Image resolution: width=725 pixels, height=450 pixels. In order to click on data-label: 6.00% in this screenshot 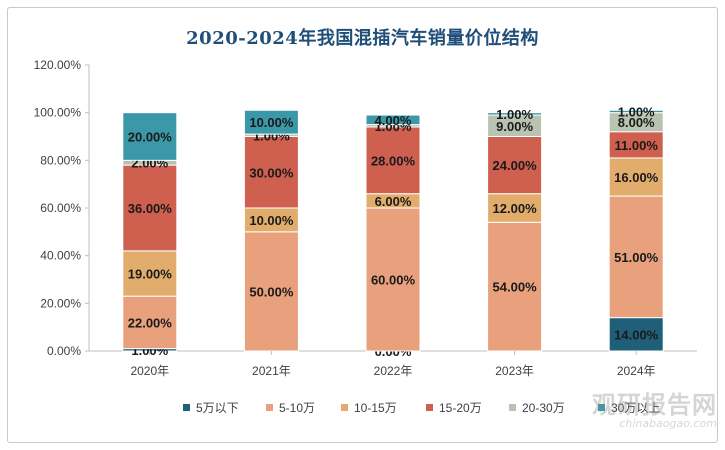, I will do `click(393, 201)`.